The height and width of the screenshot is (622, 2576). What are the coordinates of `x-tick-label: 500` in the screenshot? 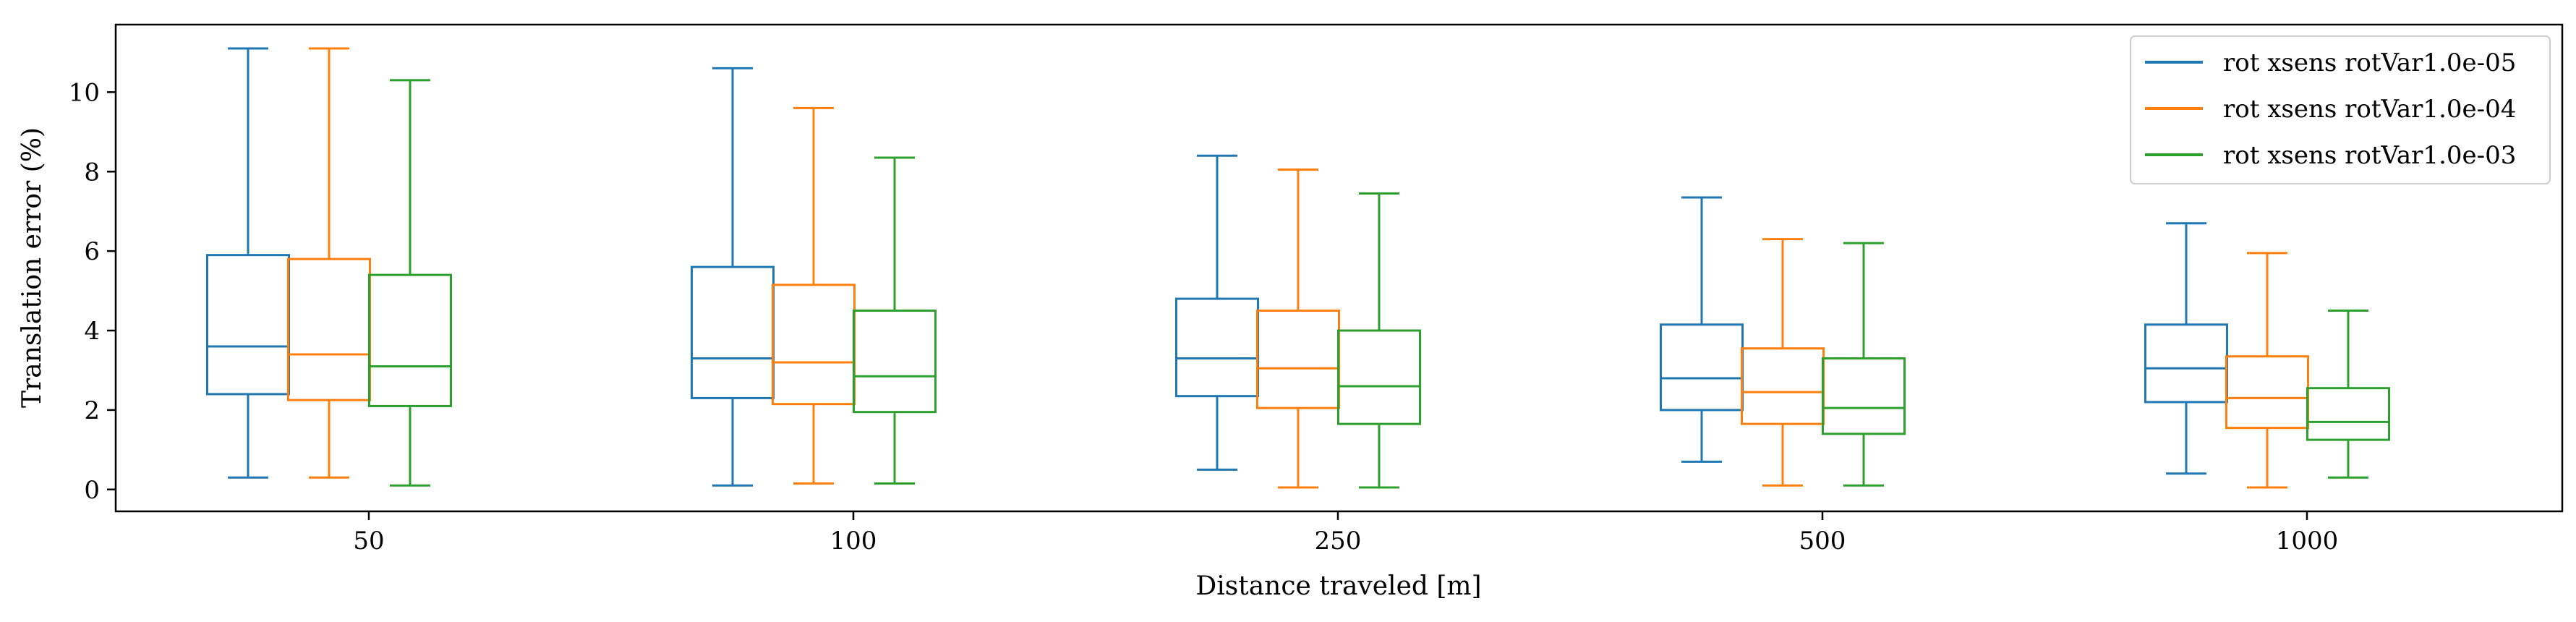 It's located at (1823, 541).